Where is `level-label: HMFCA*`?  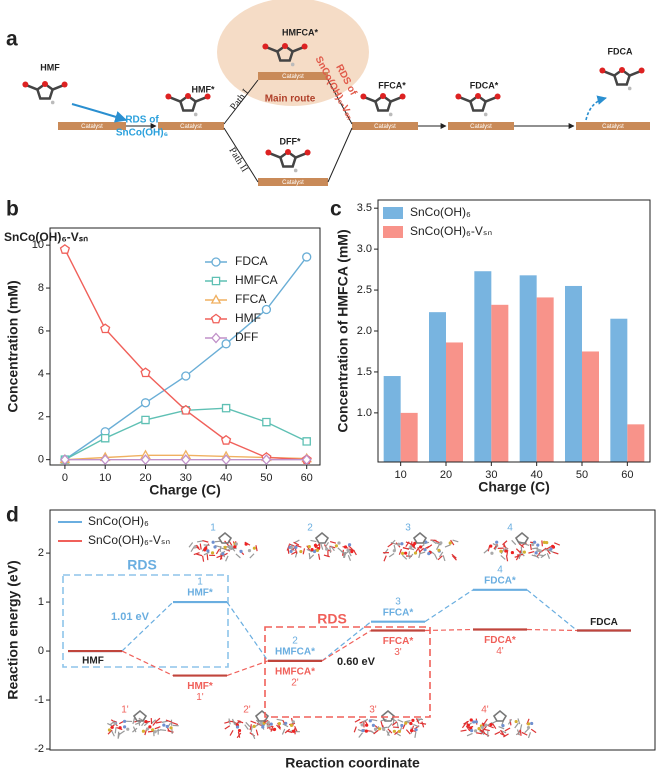
level-label: HMFCA* is located at coordinates (295, 651).